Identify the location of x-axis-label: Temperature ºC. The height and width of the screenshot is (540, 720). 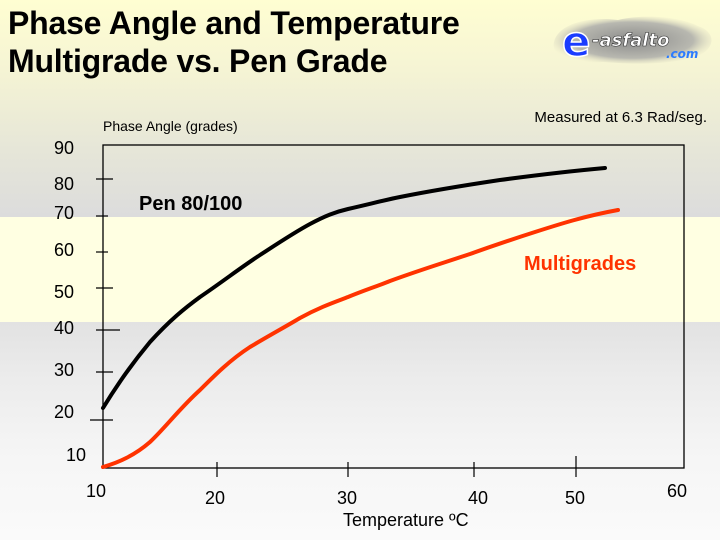
(406, 520).